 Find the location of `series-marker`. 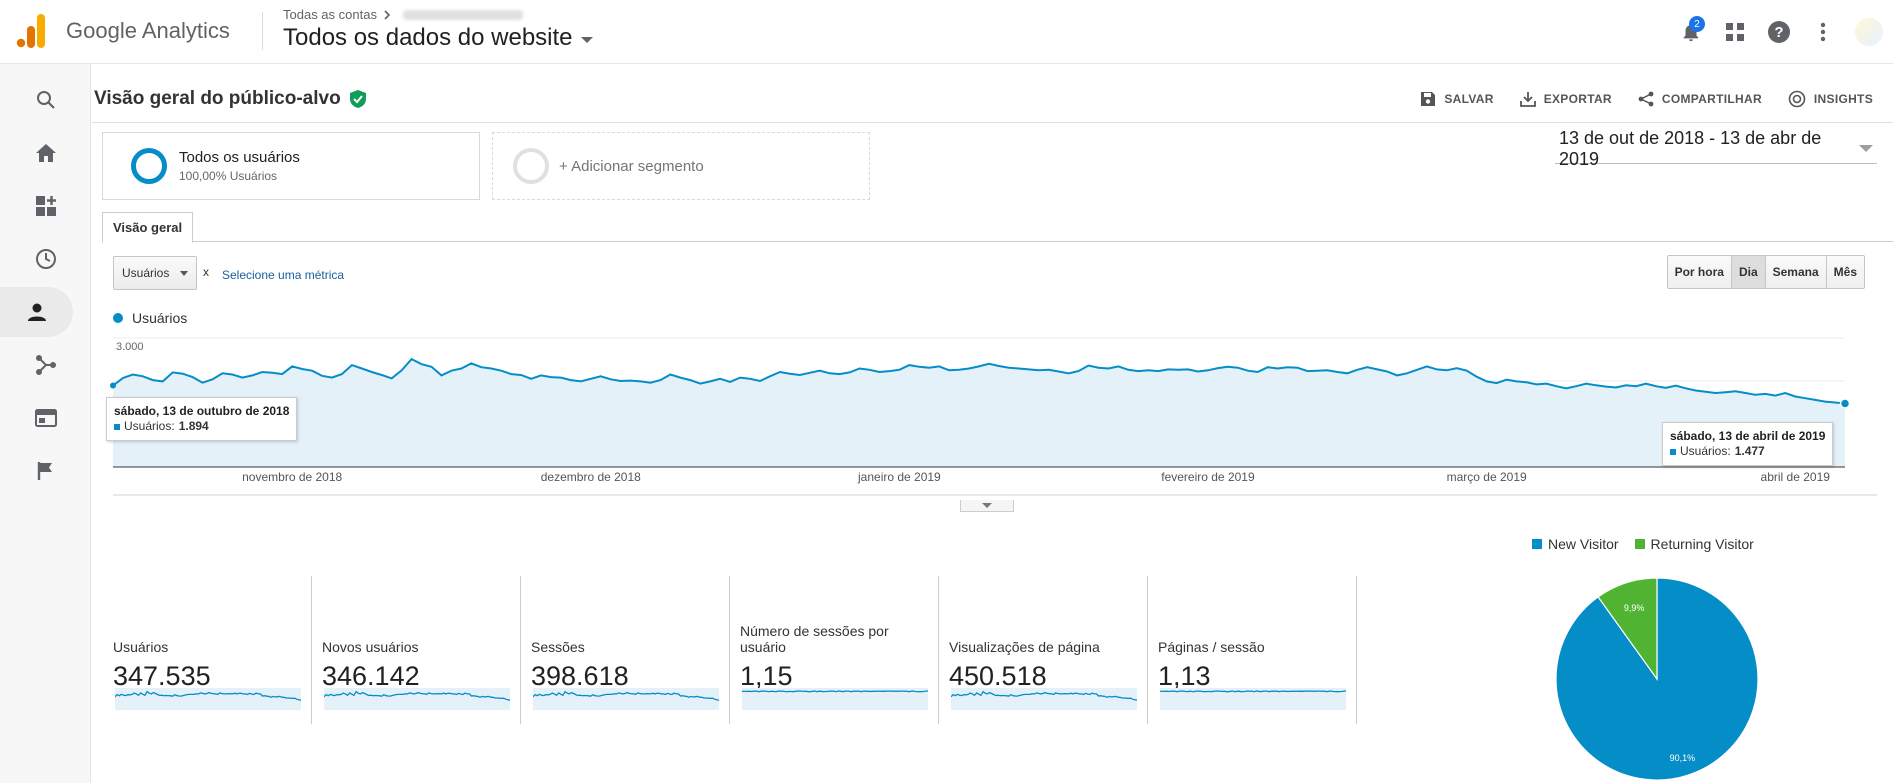

series-marker is located at coordinates (117, 426).